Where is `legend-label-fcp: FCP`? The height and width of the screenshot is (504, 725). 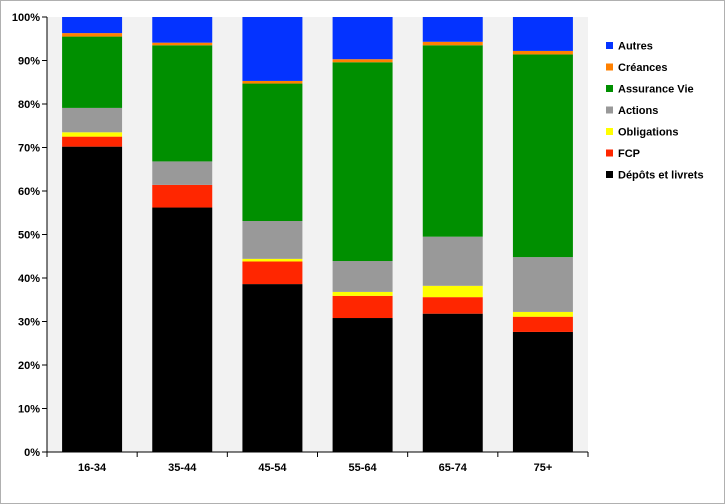
legend-label-fcp: FCP is located at coordinates (629, 154).